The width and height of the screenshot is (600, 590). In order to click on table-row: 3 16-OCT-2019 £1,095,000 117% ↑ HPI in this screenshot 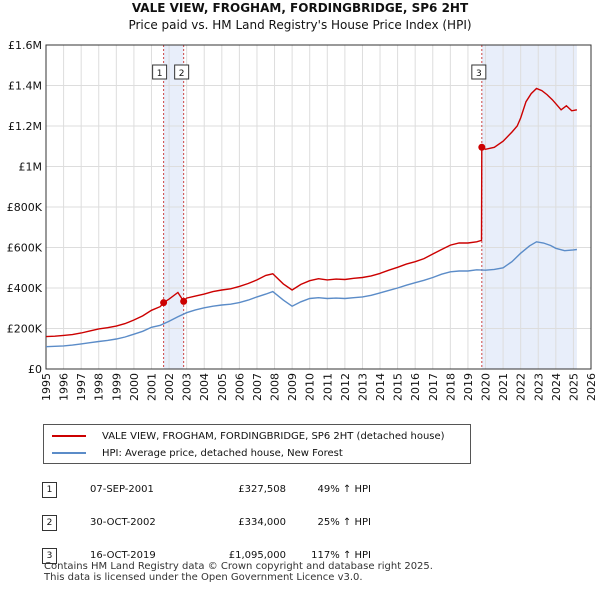, I will do `click(206, 555)`.